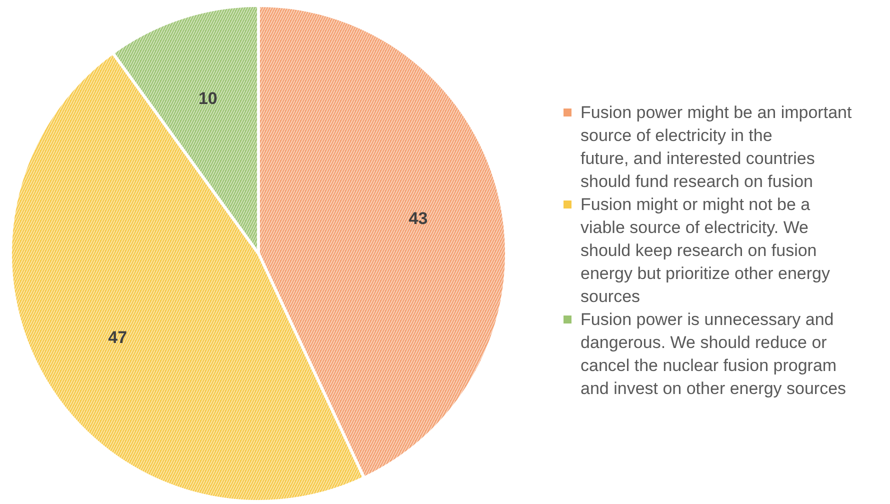 The image size is (890, 504). What do you see at coordinates (713, 354) in the screenshot?
I see `legend-label: Fusion power is unnecessary and dangerous. We should reduce or cancel the nuclear fusion program and invest on other energy sources` at bounding box center [713, 354].